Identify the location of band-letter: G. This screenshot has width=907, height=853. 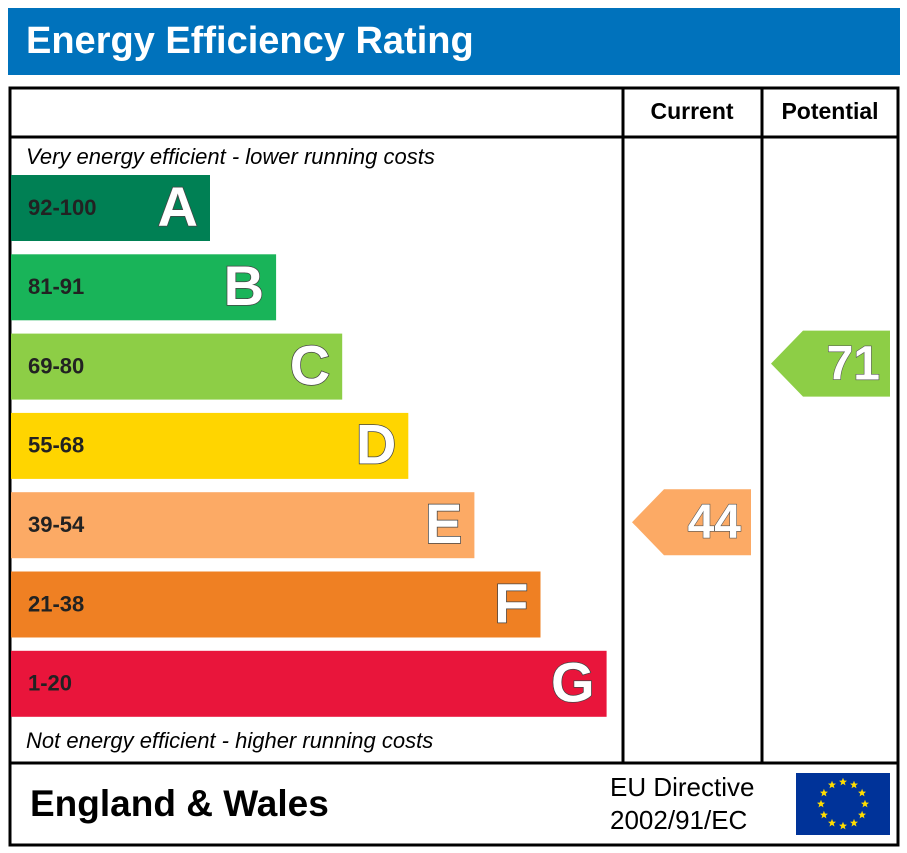
(573, 682).